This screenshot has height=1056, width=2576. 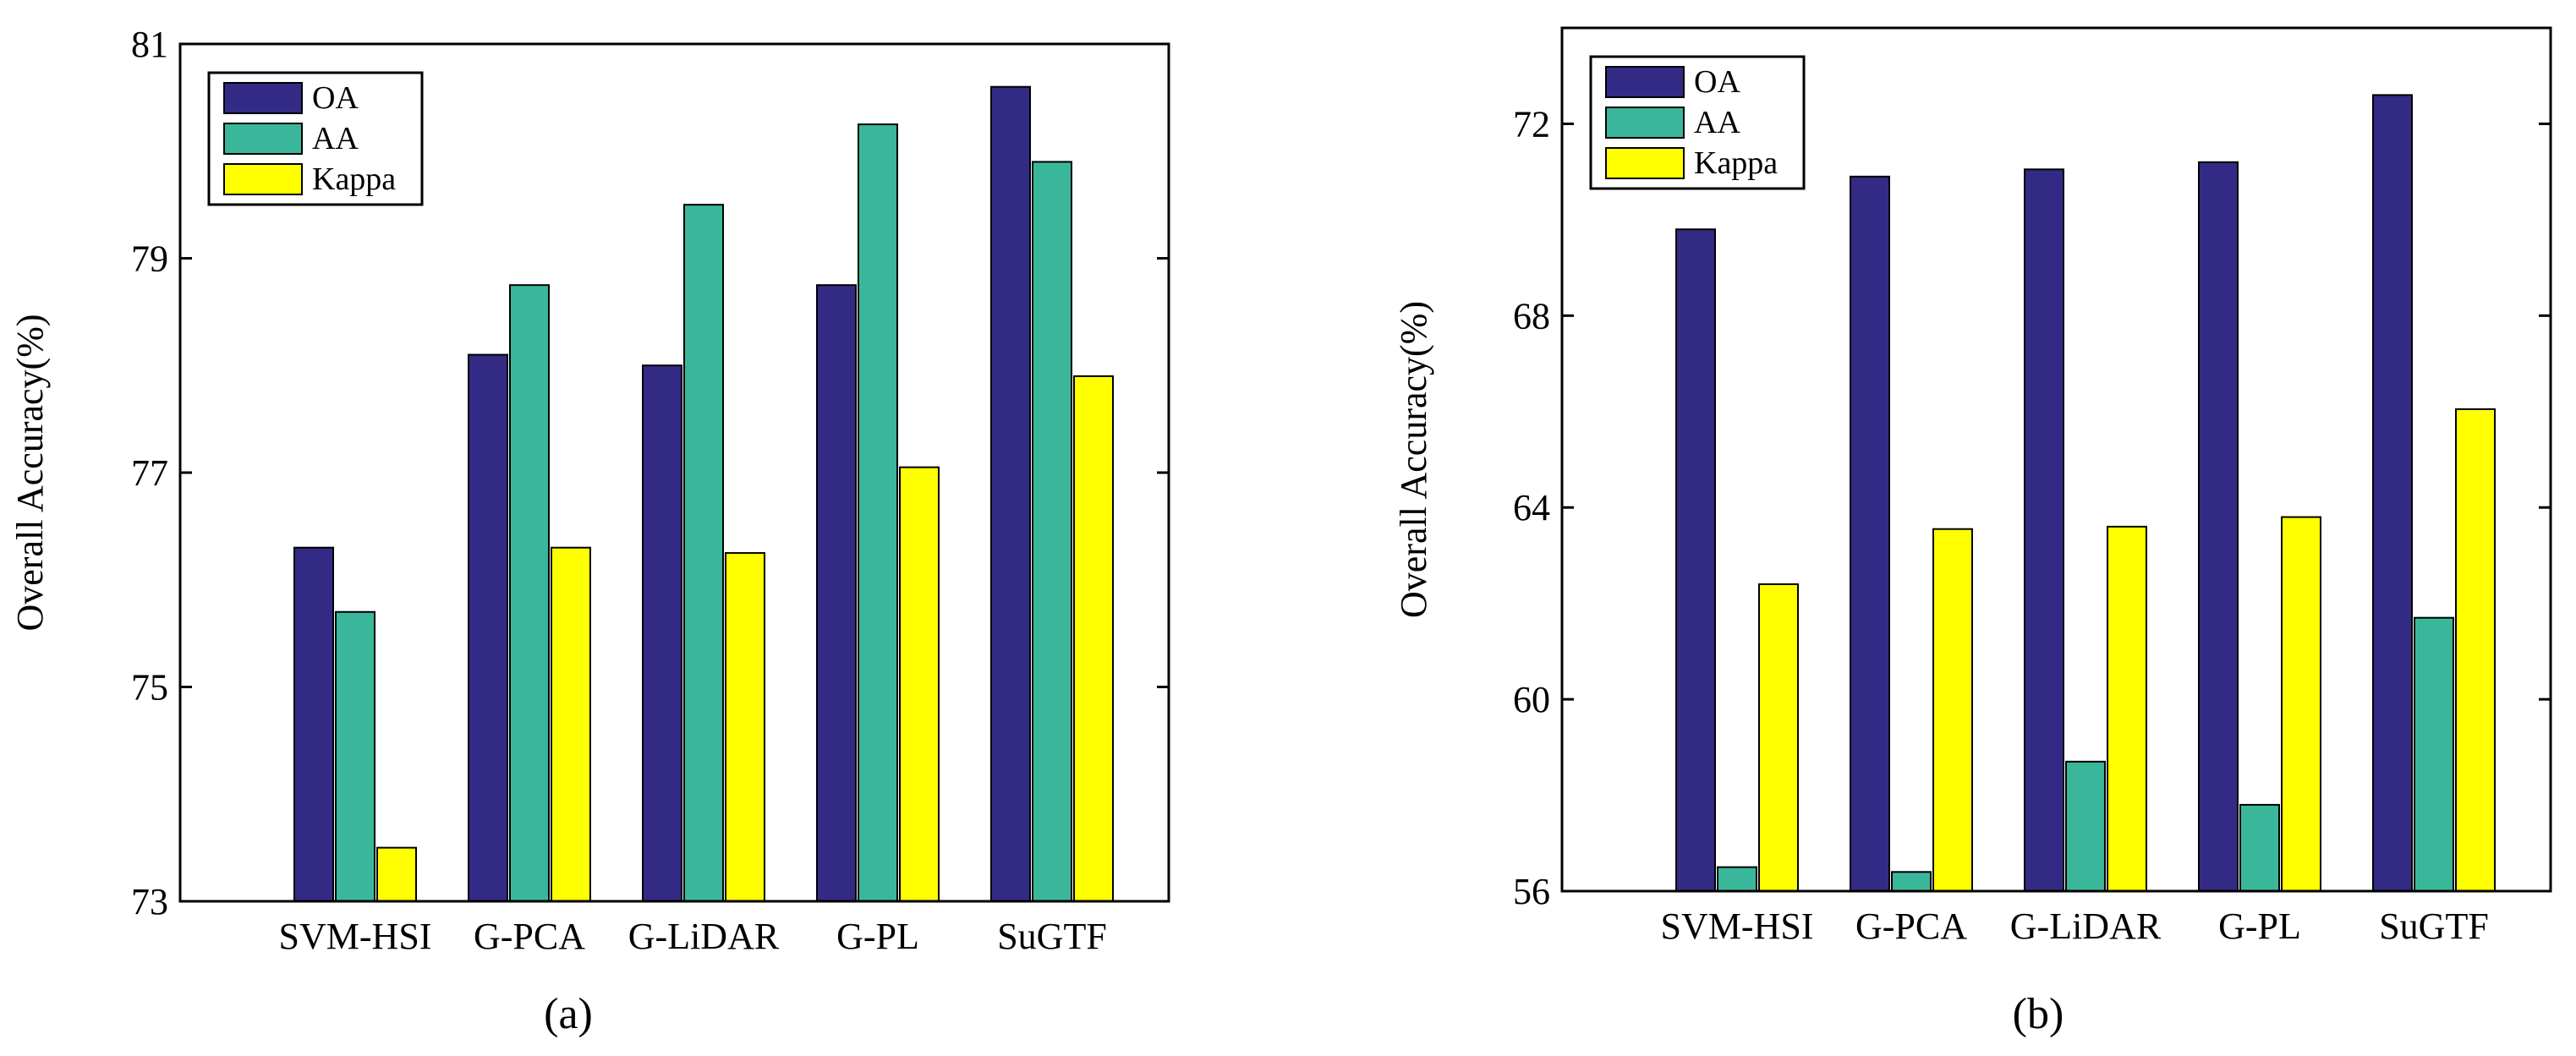 What do you see at coordinates (1531, 508) in the screenshot?
I see `y-tick-label: 64` at bounding box center [1531, 508].